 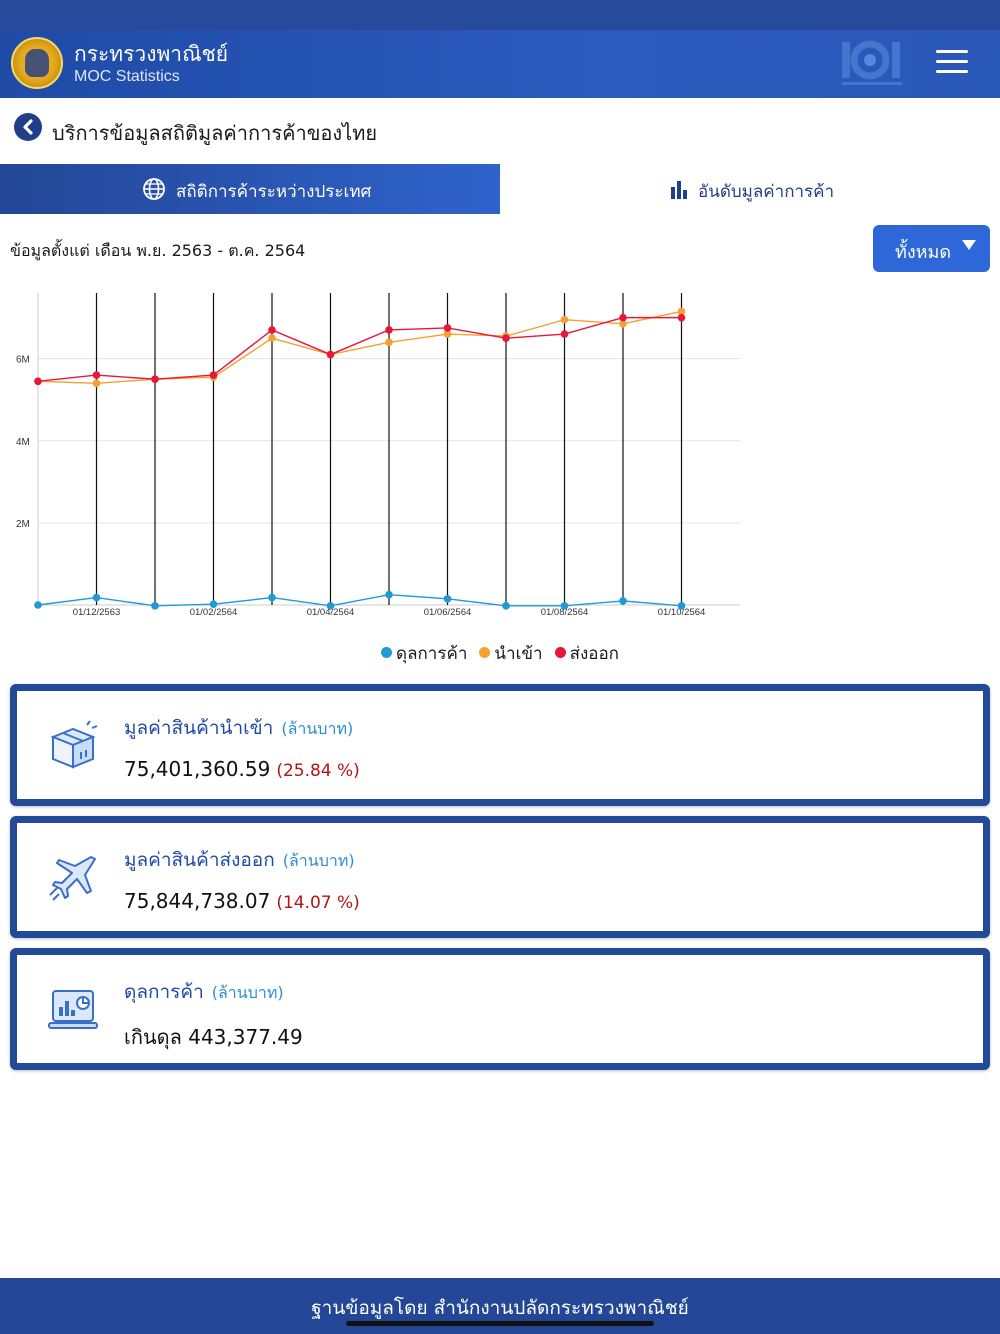 What do you see at coordinates (565, 612) in the screenshot?
I see `x-tick-label: 01/08/2564` at bounding box center [565, 612].